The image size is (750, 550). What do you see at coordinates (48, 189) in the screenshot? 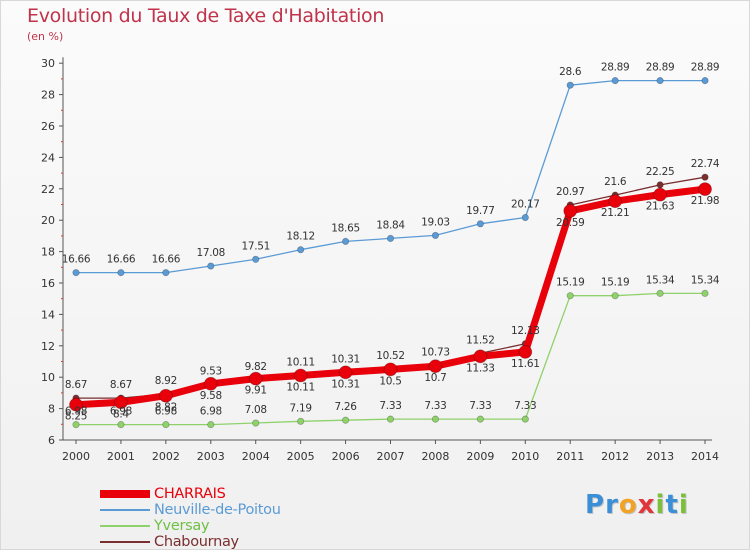
I see `y-tick-label: 22` at bounding box center [48, 189].